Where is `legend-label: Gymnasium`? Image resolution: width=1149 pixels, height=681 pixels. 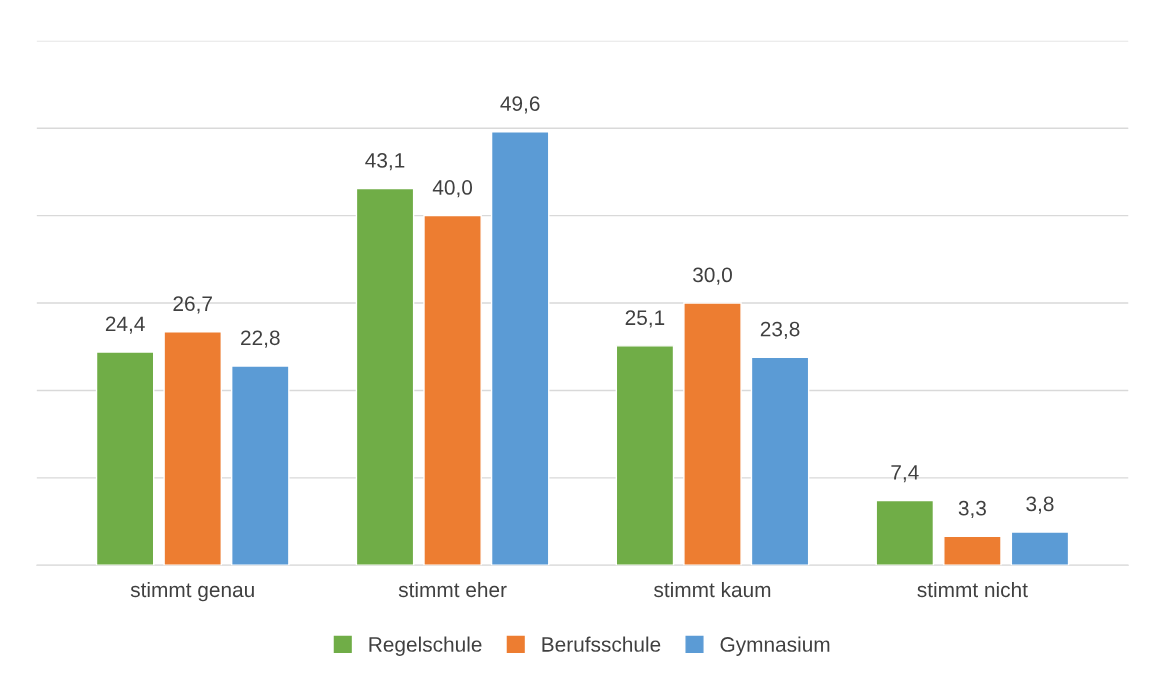
legend-label: Gymnasium is located at coordinates (775, 646).